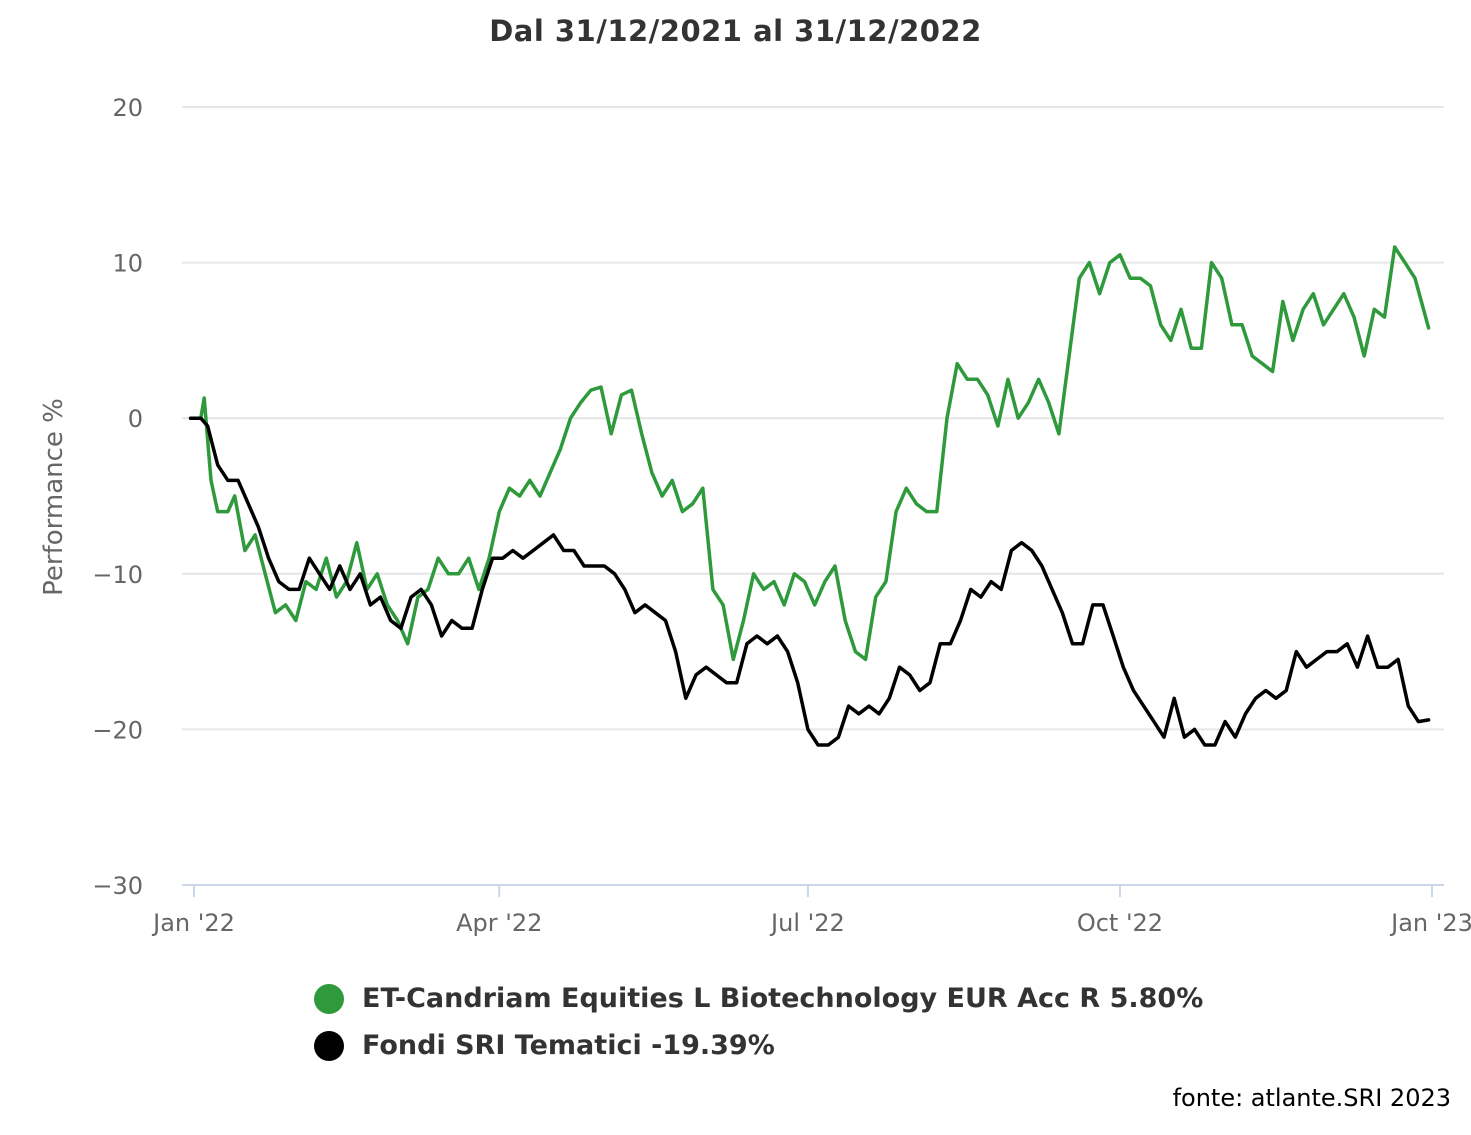 This screenshot has width=1471, height=1135. Describe the element at coordinates (1430, 923) in the screenshot. I see `x-tick-label: Jan '23` at that location.